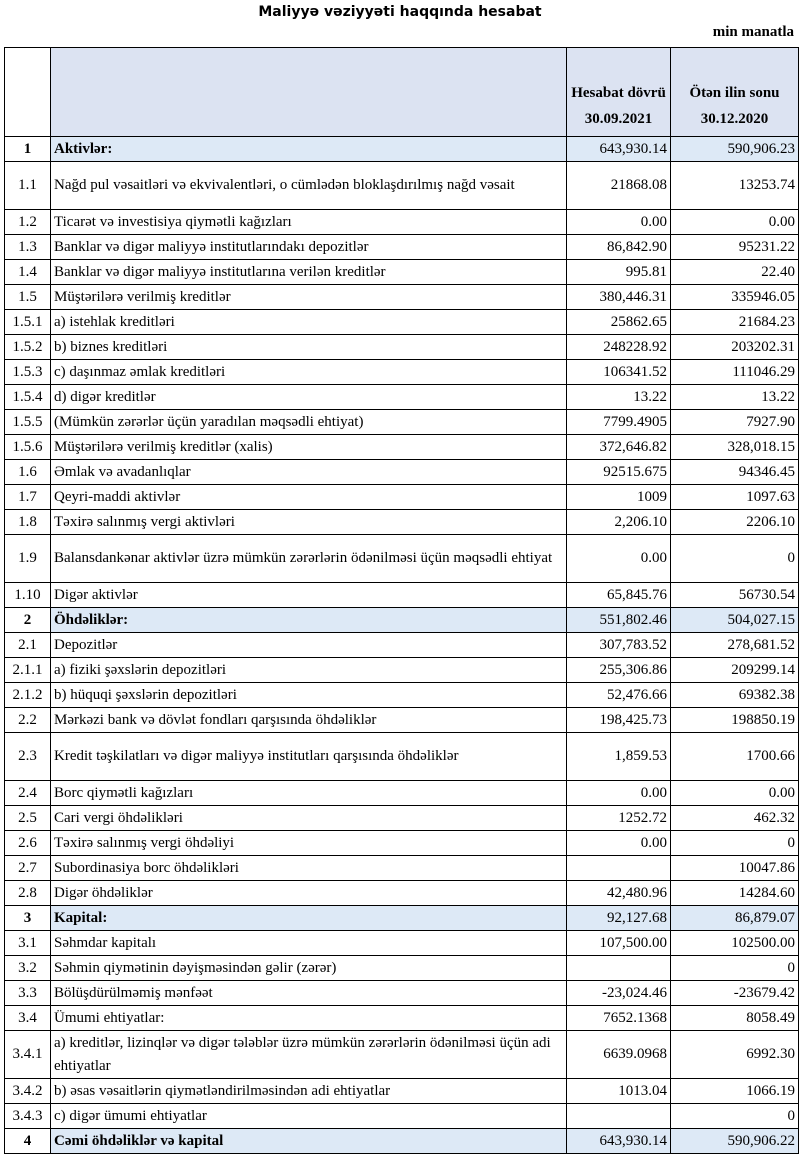 This screenshot has width=800, height=1154. What do you see at coordinates (308, 1141) in the screenshot?
I see `row-label: Cəmi öhdəliklər və kapital` at bounding box center [308, 1141].